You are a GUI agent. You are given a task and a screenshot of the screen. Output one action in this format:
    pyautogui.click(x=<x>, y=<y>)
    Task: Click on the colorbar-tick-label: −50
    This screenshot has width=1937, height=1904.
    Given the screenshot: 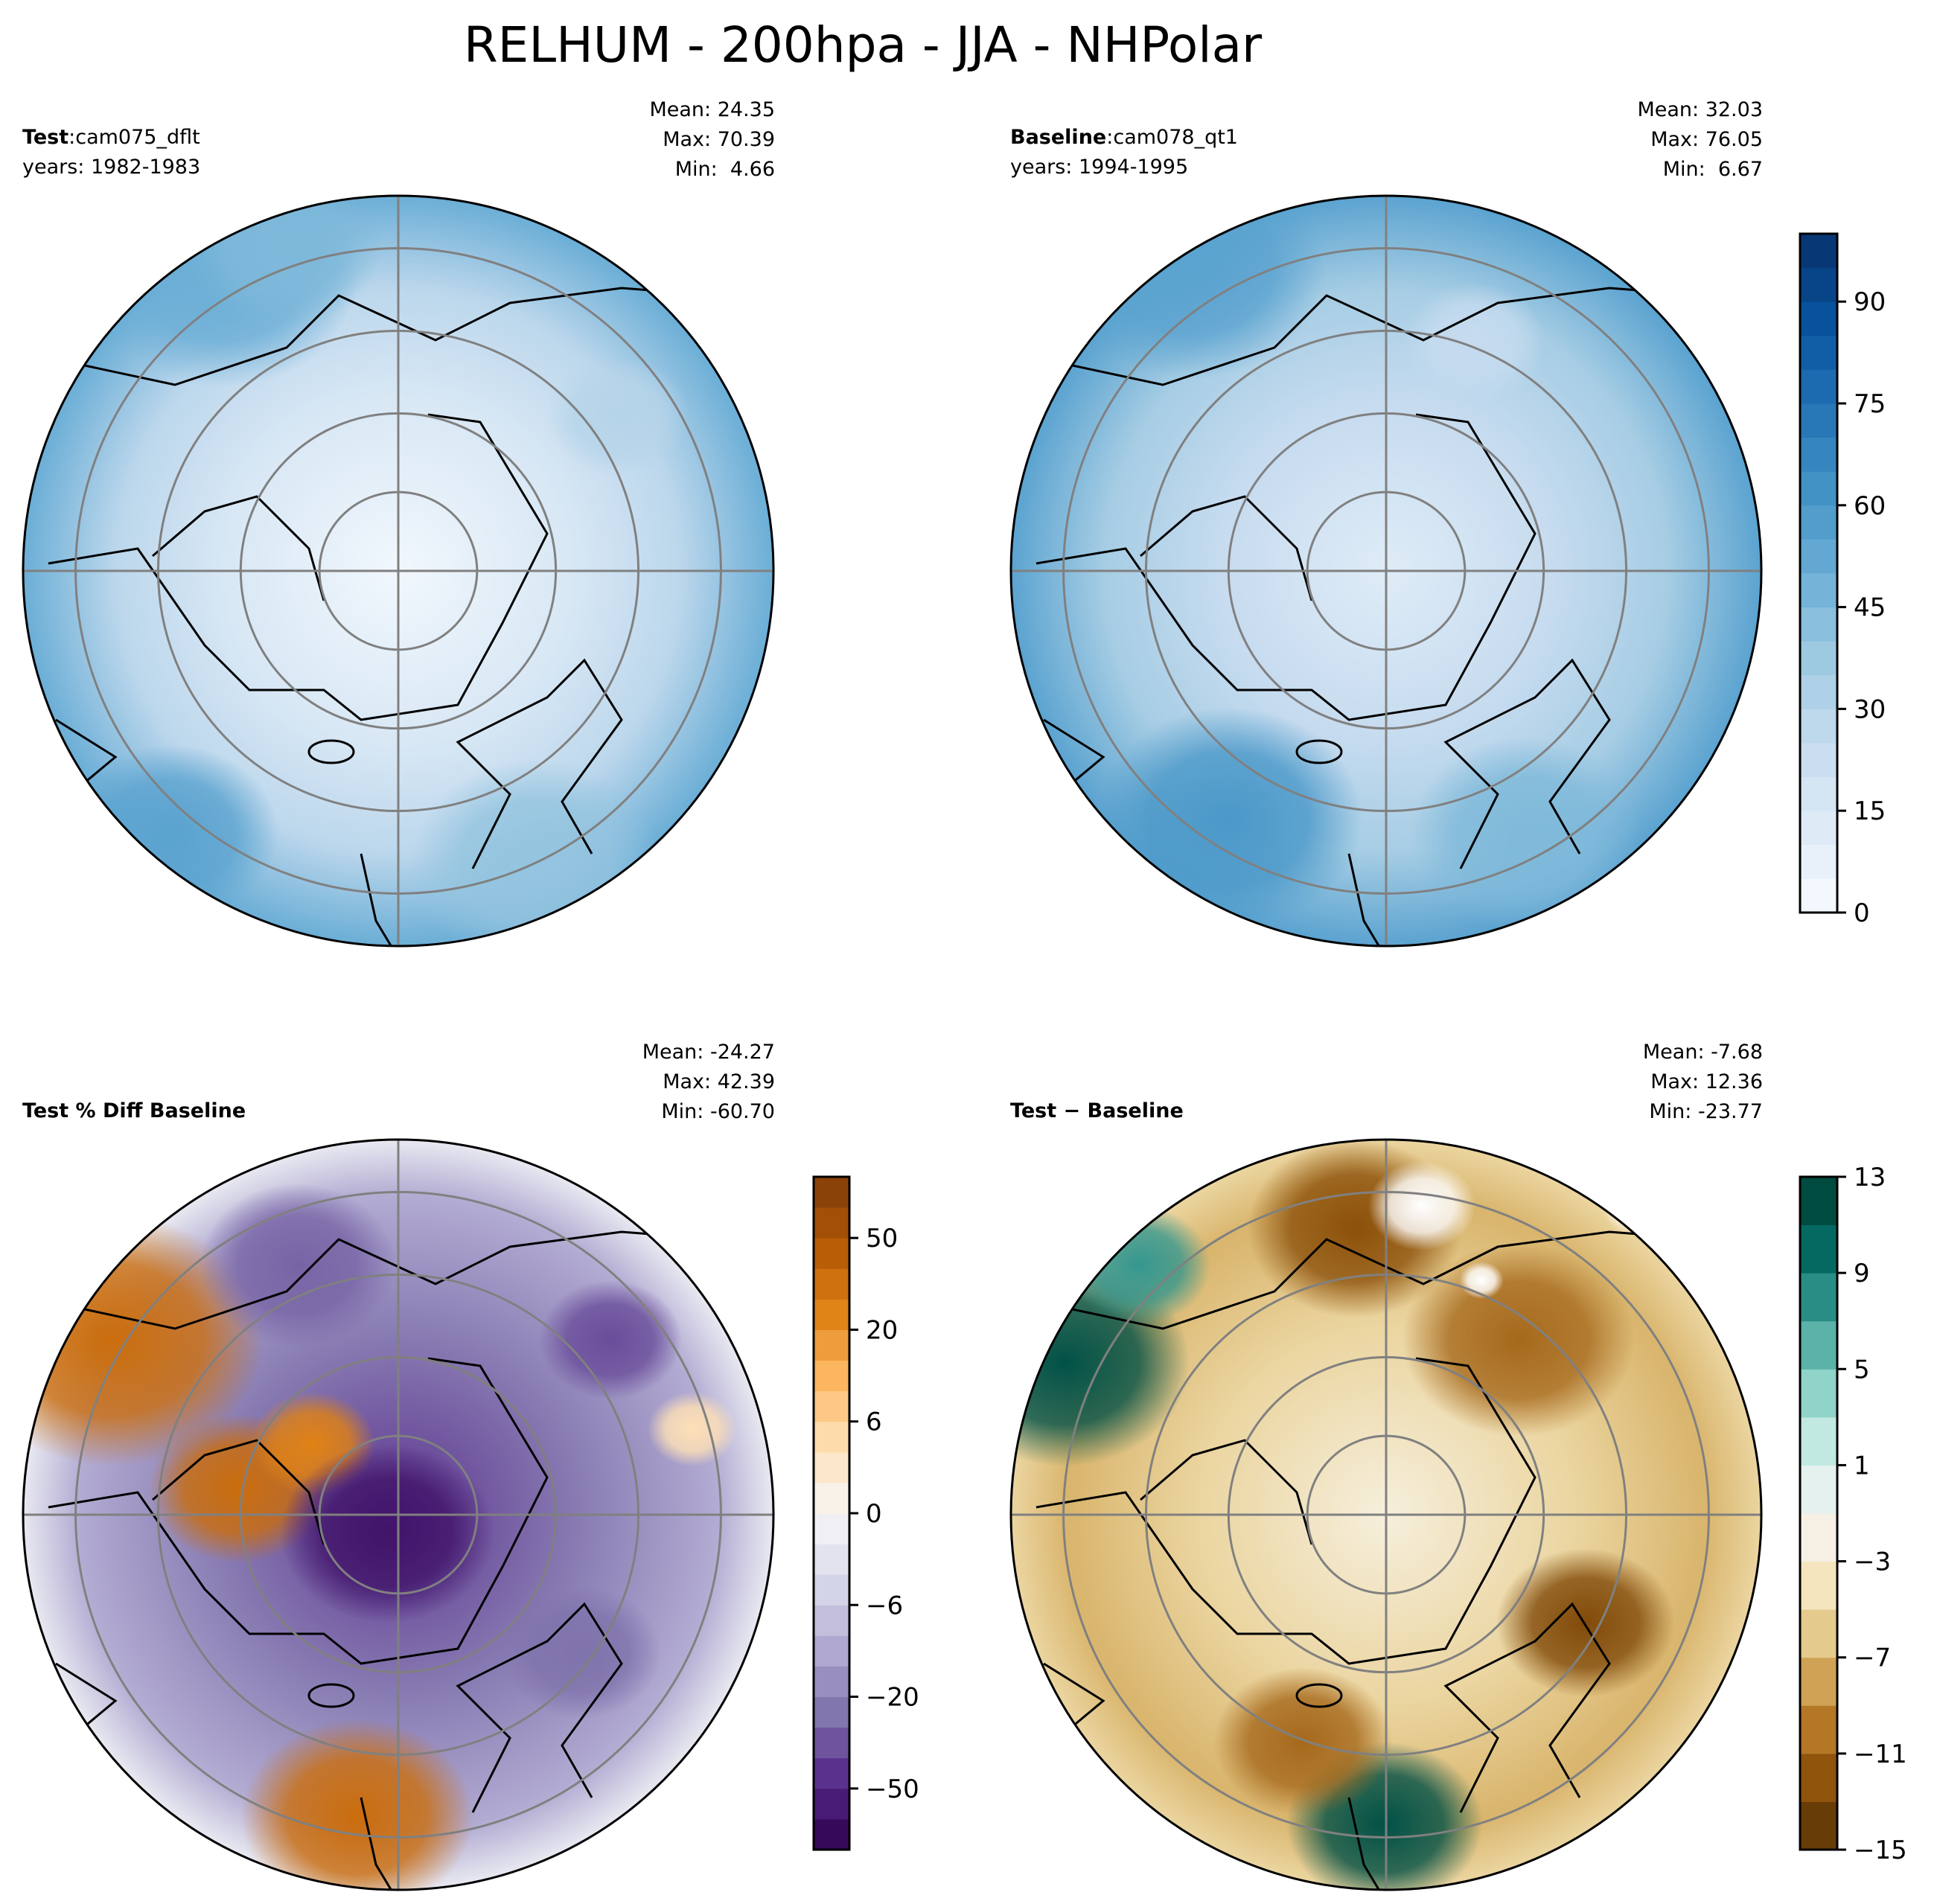 What is the action you would take?
    pyautogui.click(x=893, y=1789)
    